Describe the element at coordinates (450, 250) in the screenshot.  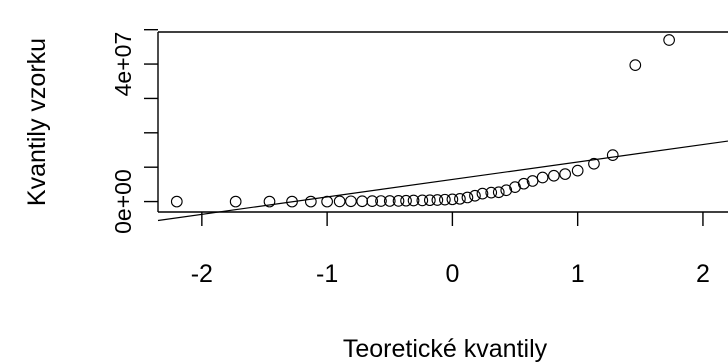
I see `x-axis: -2 -1 0 1 2` at that location.